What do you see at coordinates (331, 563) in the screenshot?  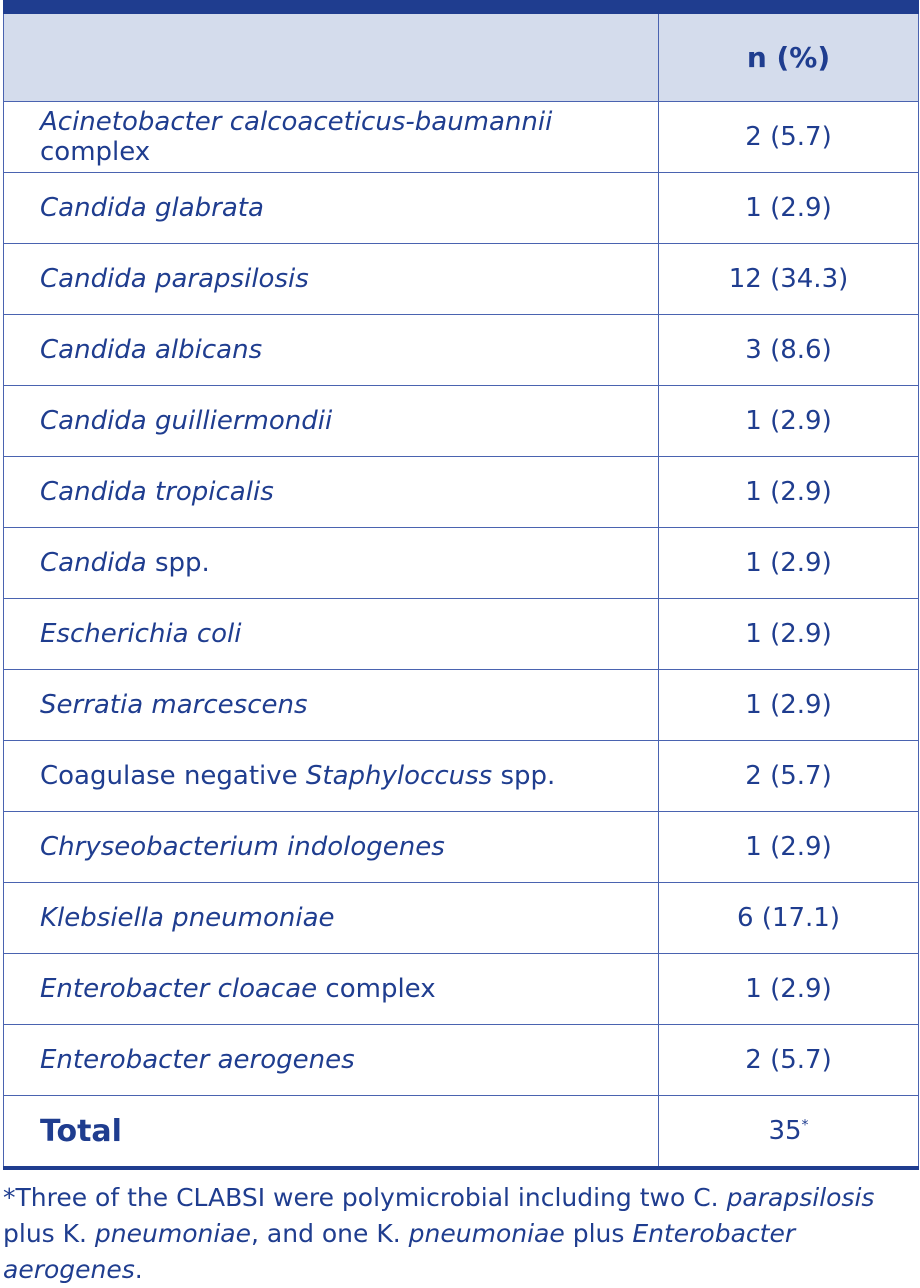 I see `organism-name: Candida spp.` at bounding box center [331, 563].